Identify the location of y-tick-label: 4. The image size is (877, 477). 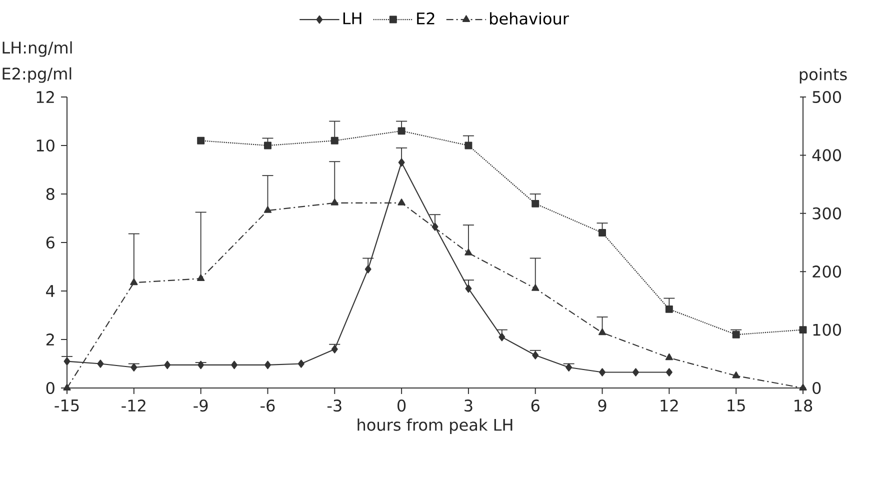
(50, 291).